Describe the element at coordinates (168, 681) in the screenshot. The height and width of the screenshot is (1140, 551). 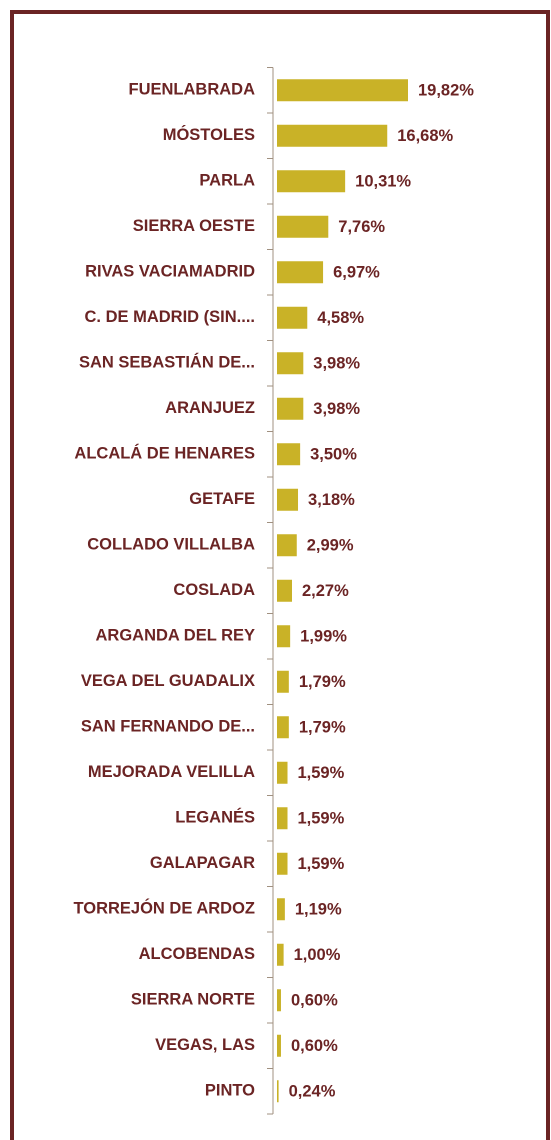
I see `category-label: VEGA DEL GUADALIX` at that location.